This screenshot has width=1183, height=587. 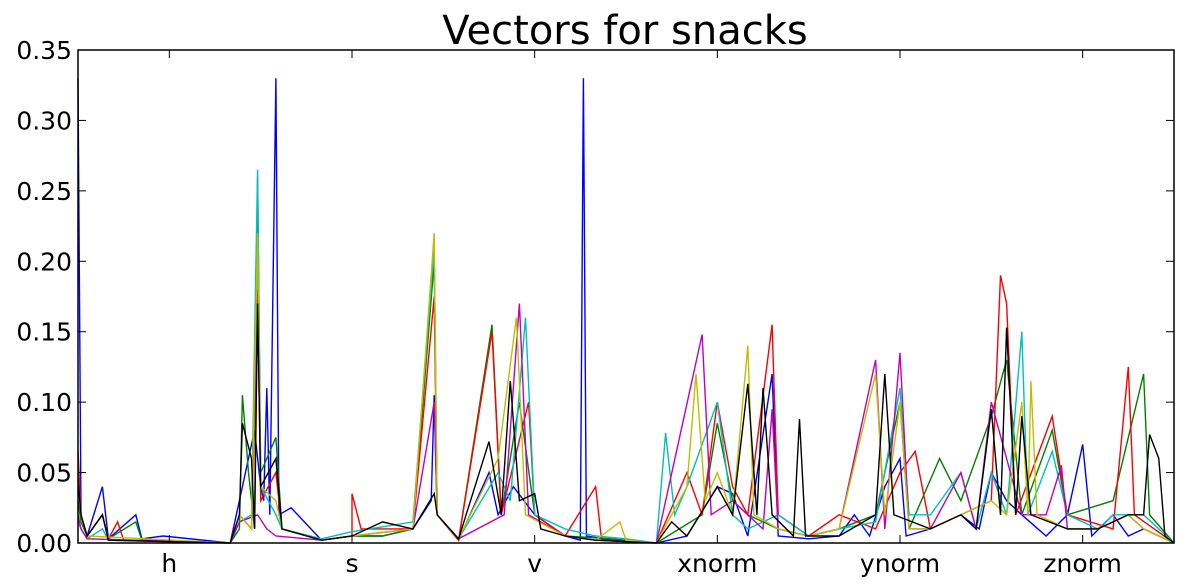 What do you see at coordinates (169, 563) in the screenshot?
I see `x-tick-label: h` at bounding box center [169, 563].